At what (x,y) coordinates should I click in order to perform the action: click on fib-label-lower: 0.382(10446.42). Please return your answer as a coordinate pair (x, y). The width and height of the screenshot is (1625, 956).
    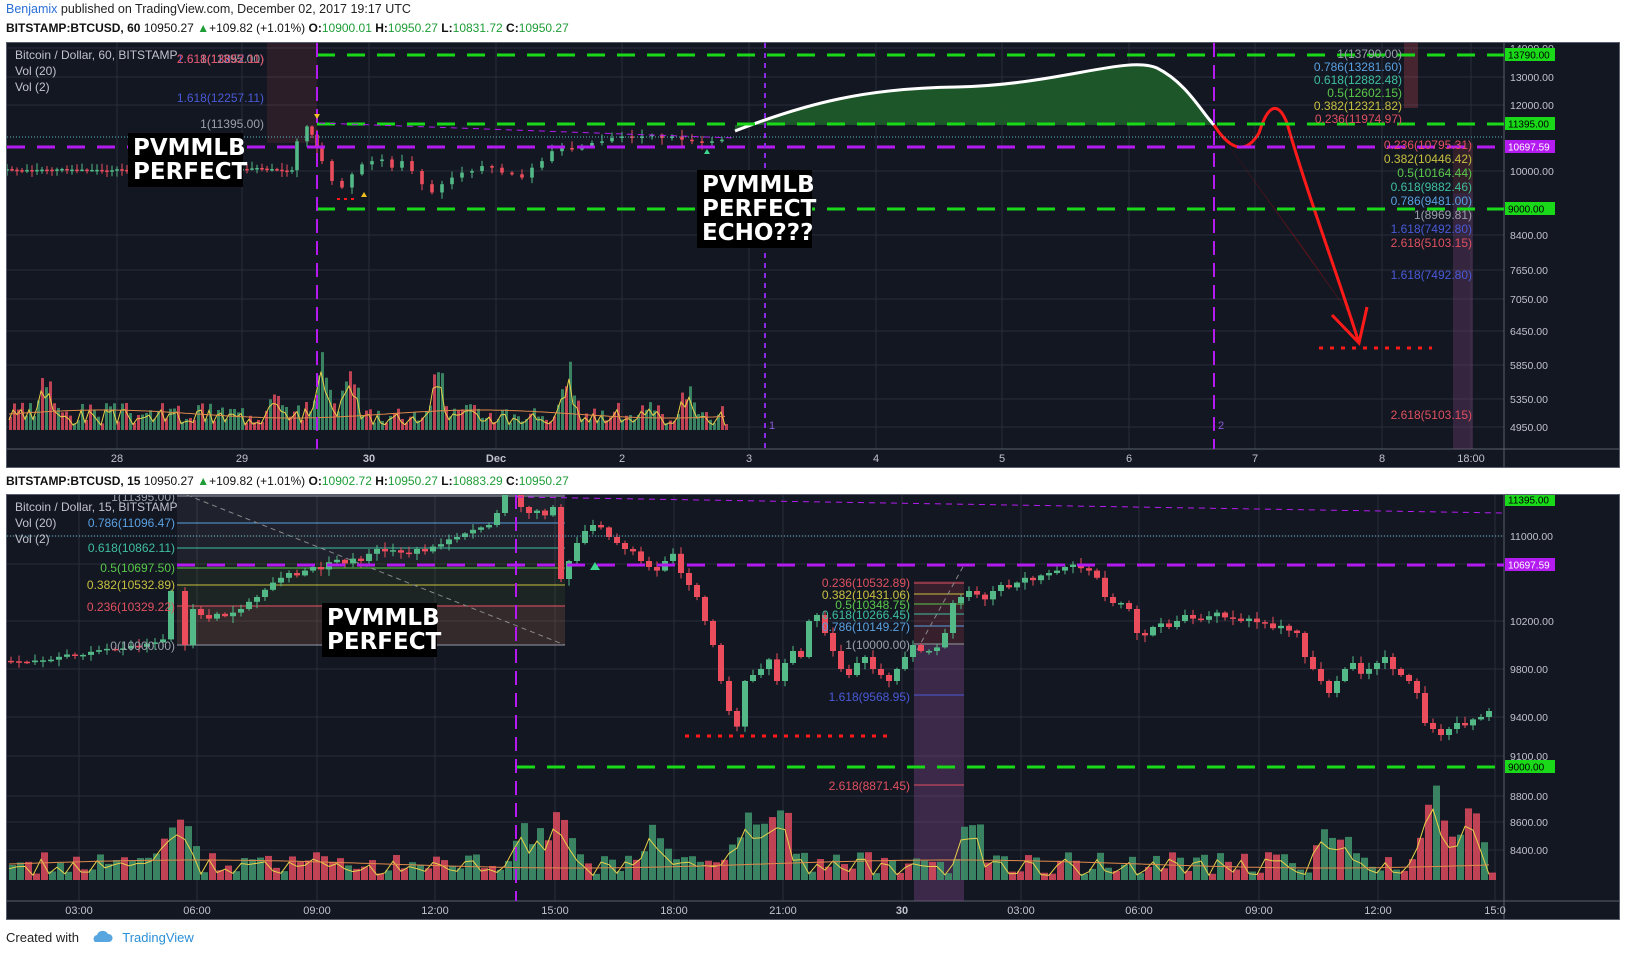
    Looking at the image, I should click on (1428, 159).